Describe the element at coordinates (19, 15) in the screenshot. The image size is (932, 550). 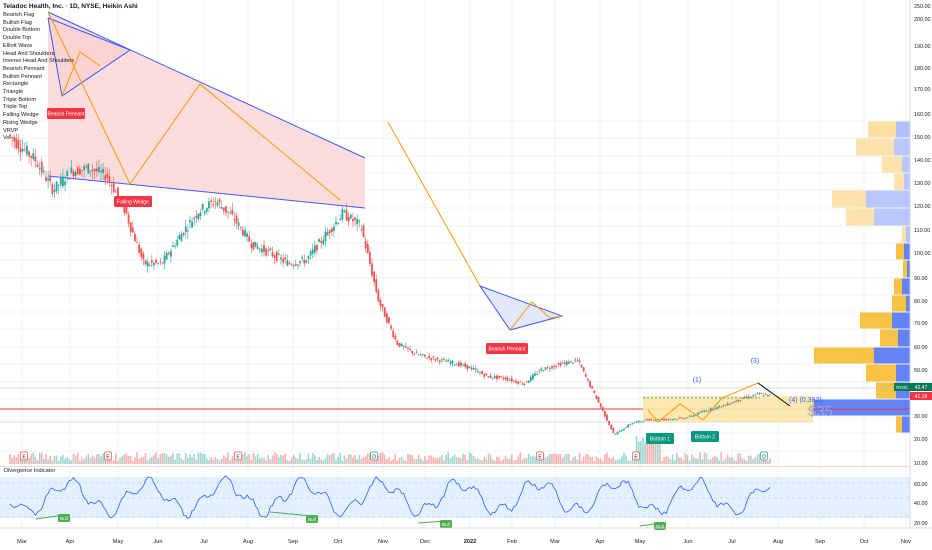
I see `legend-item: Bearish Flag` at that location.